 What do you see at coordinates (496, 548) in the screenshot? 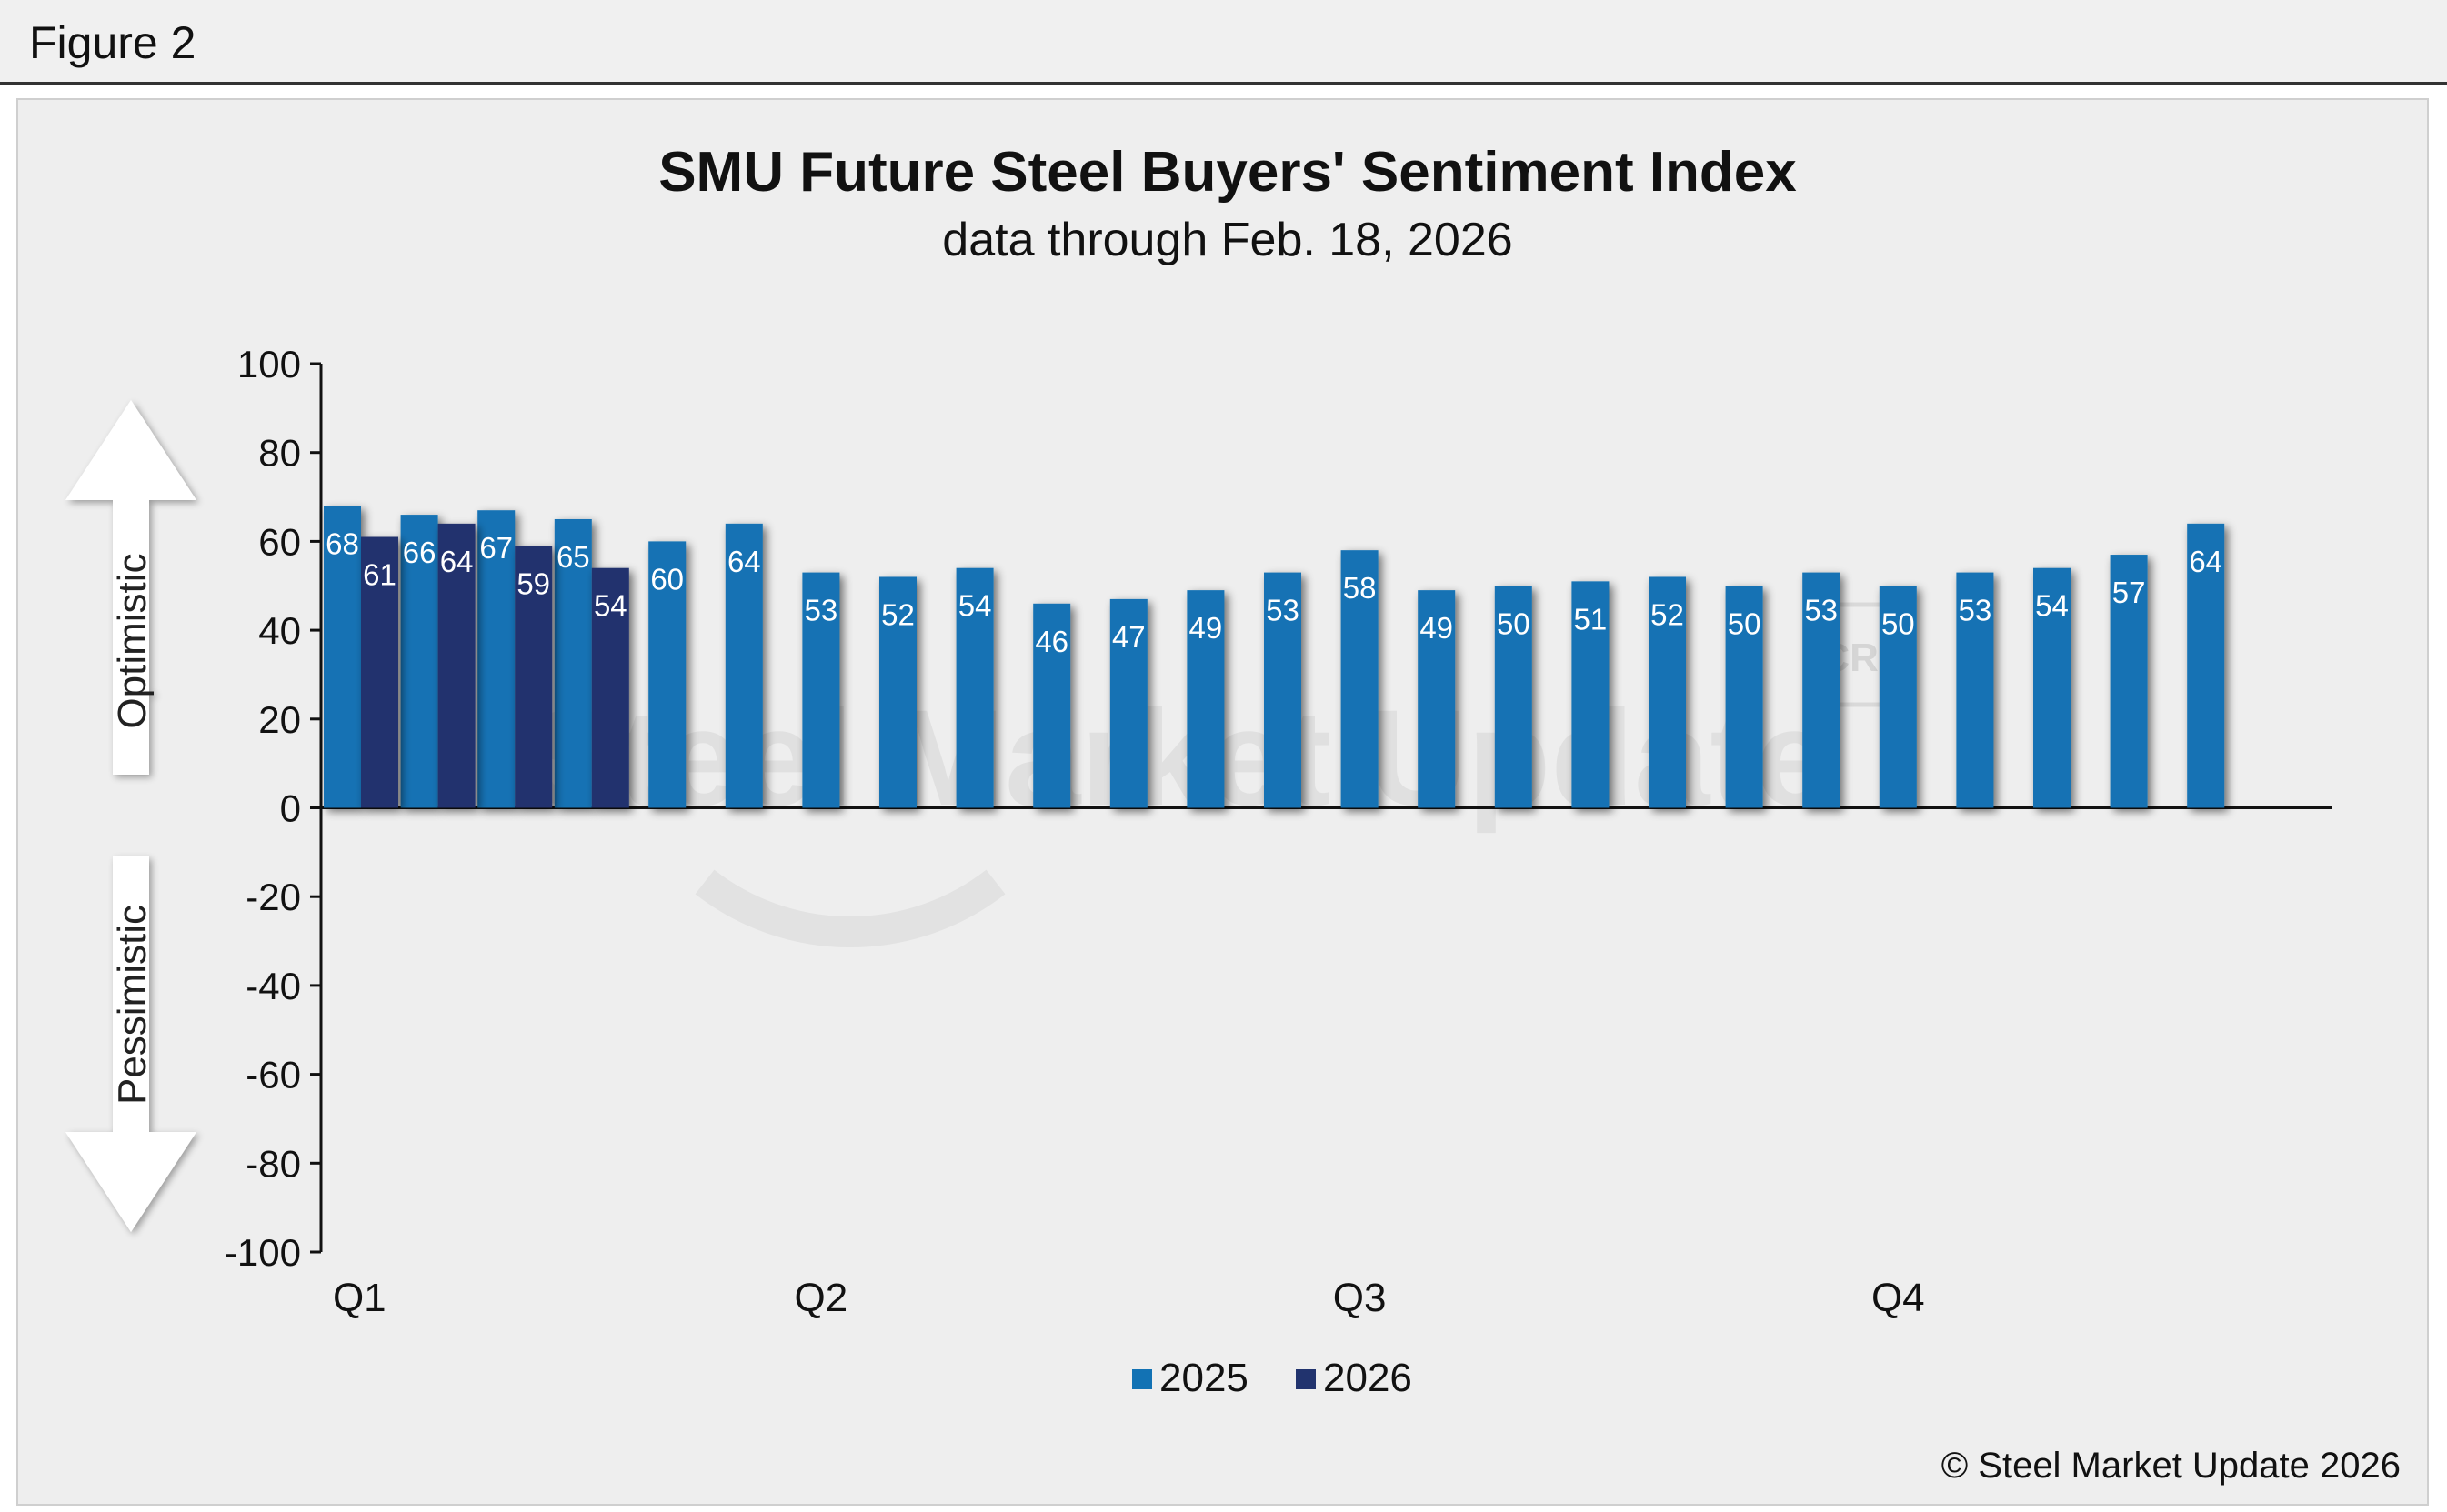
I see `bar-label-2025: 67` at bounding box center [496, 548].